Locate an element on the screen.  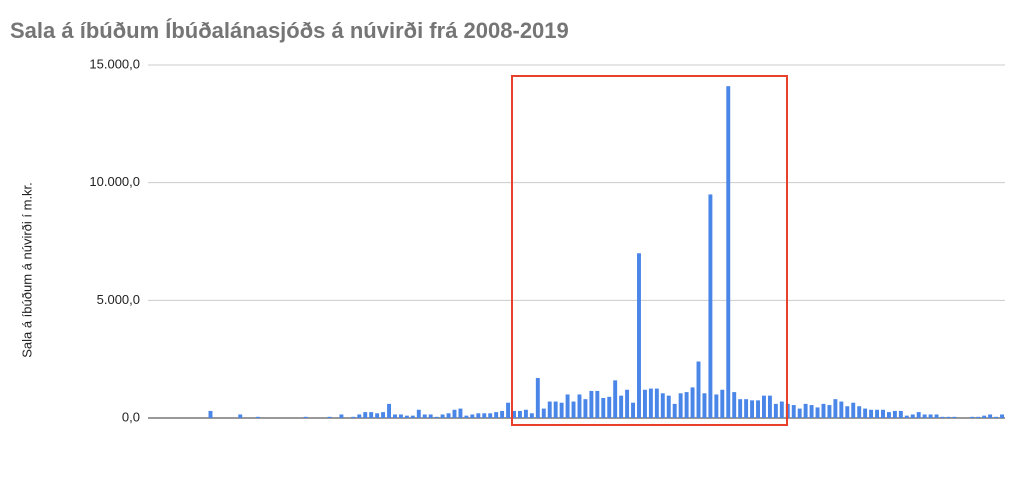
y-tick-label: 0,0 is located at coordinates (131, 416).